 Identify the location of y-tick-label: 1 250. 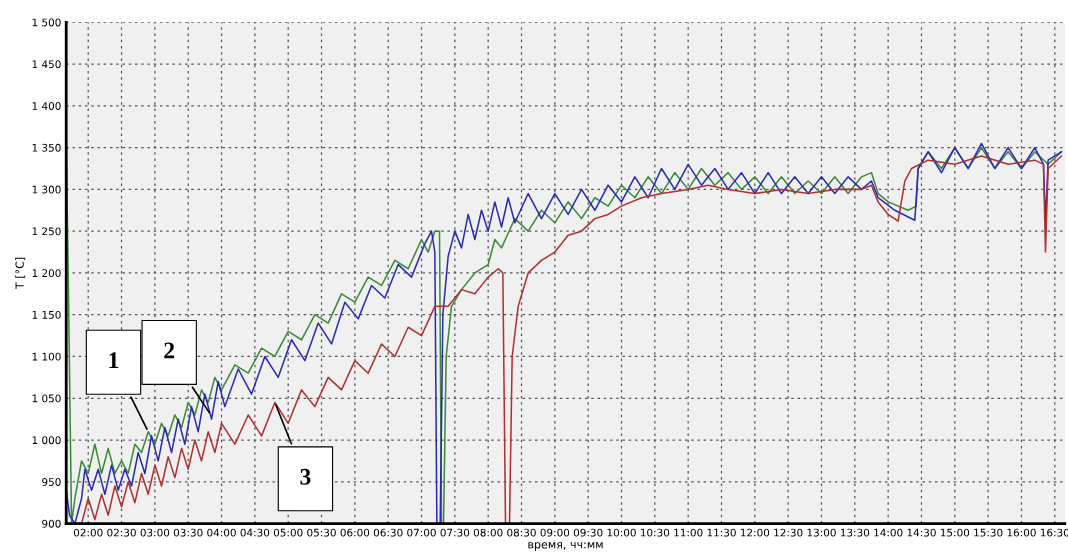
(46, 231).